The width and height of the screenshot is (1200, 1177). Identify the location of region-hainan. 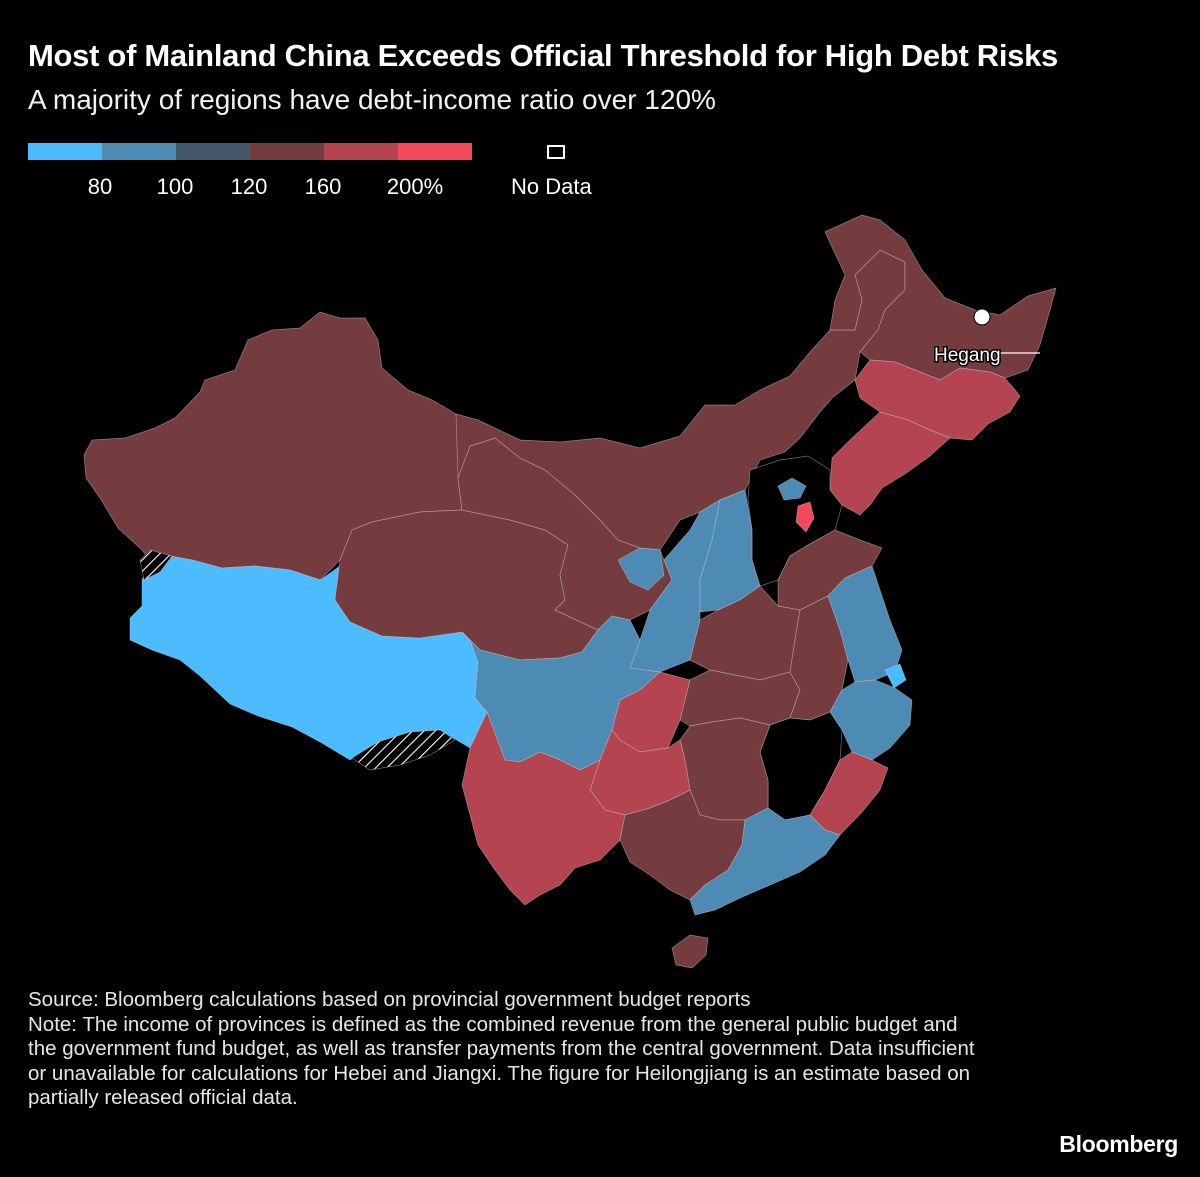
(690, 951).